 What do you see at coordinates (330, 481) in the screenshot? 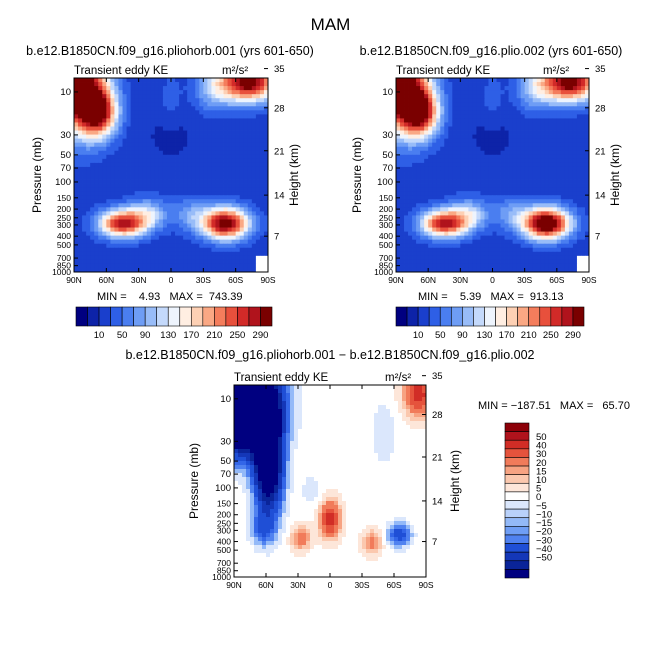
I see `panel-diff-plot-area` at bounding box center [330, 481].